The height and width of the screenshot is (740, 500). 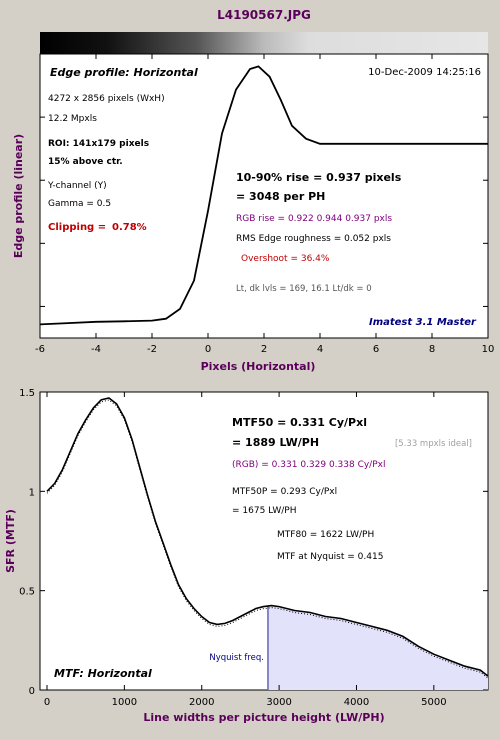 What do you see at coordinates (423, 322) in the screenshot?
I see `imatest-footer: Imatest 3.1 Master` at bounding box center [423, 322].